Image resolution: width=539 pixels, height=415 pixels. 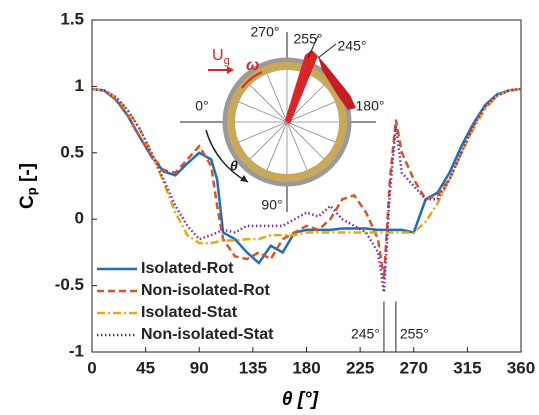 I want to click on inset-label: 245°, so click(x=352, y=46).